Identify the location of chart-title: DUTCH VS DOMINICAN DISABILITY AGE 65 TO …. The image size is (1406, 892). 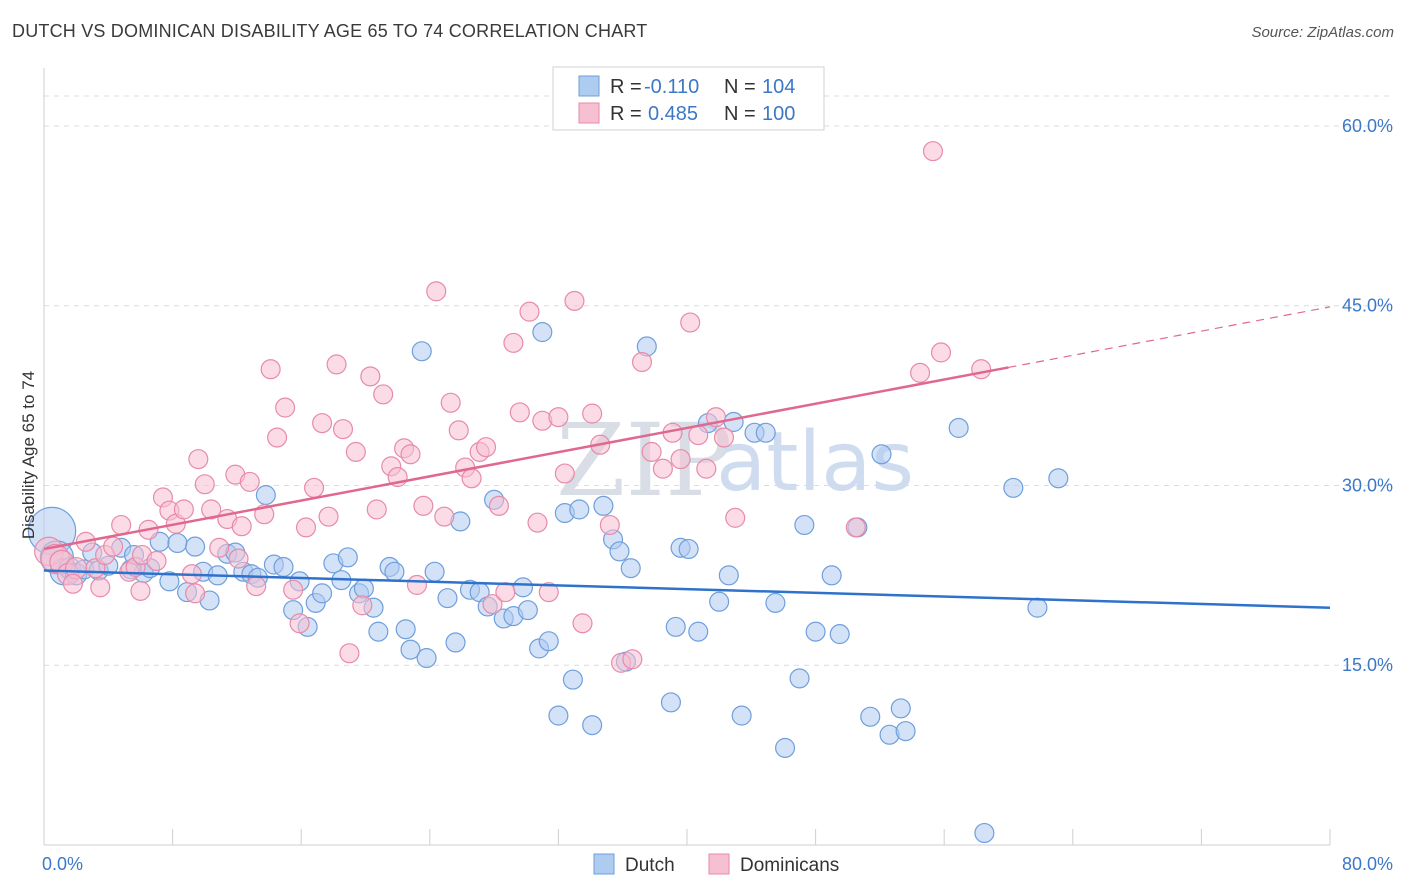
(330, 31).